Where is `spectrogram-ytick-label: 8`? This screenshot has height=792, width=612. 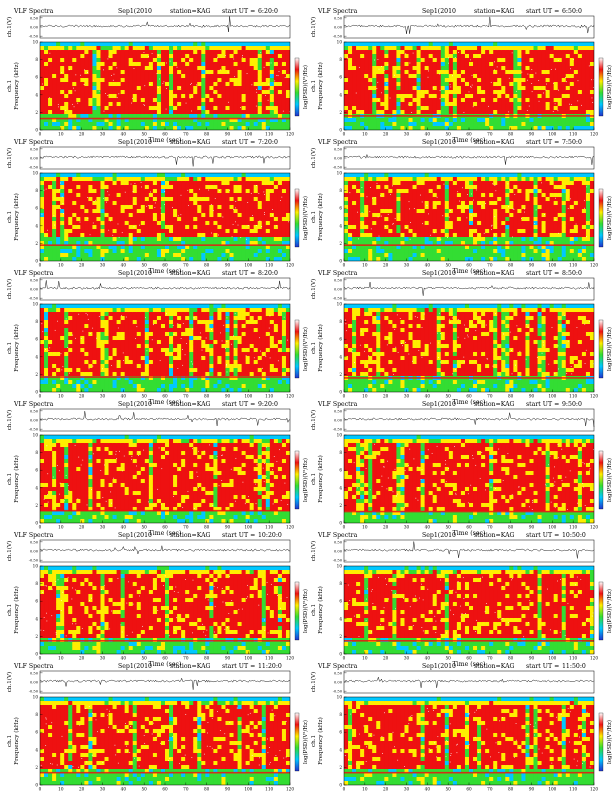 spectrogram-ytick-label: 8 is located at coordinates (340, 59).